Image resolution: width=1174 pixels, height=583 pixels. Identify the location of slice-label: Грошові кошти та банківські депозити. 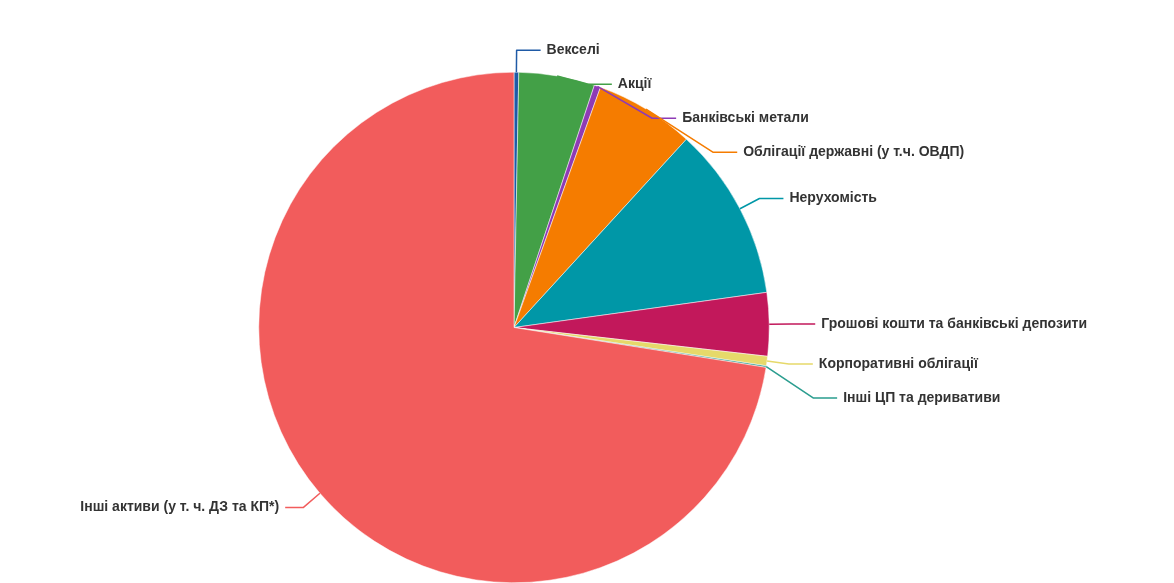
(954, 322).